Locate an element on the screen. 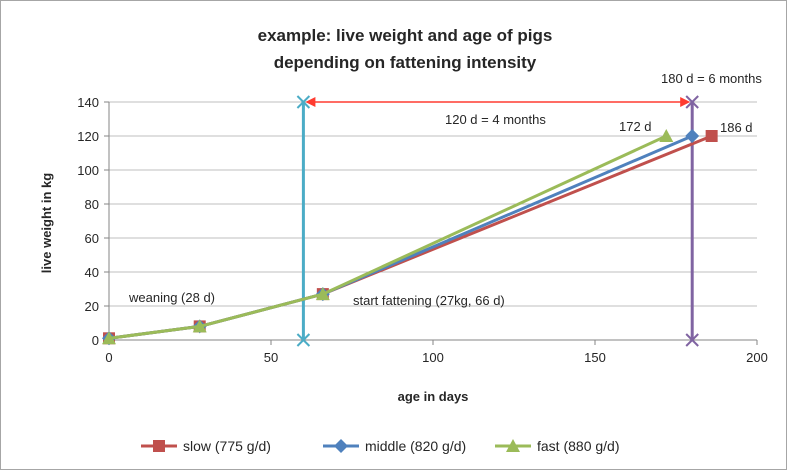 Image resolution: width=788 pixels, height=475 pixels. x-axis-title: age in days is located at coordinates (433, 396).